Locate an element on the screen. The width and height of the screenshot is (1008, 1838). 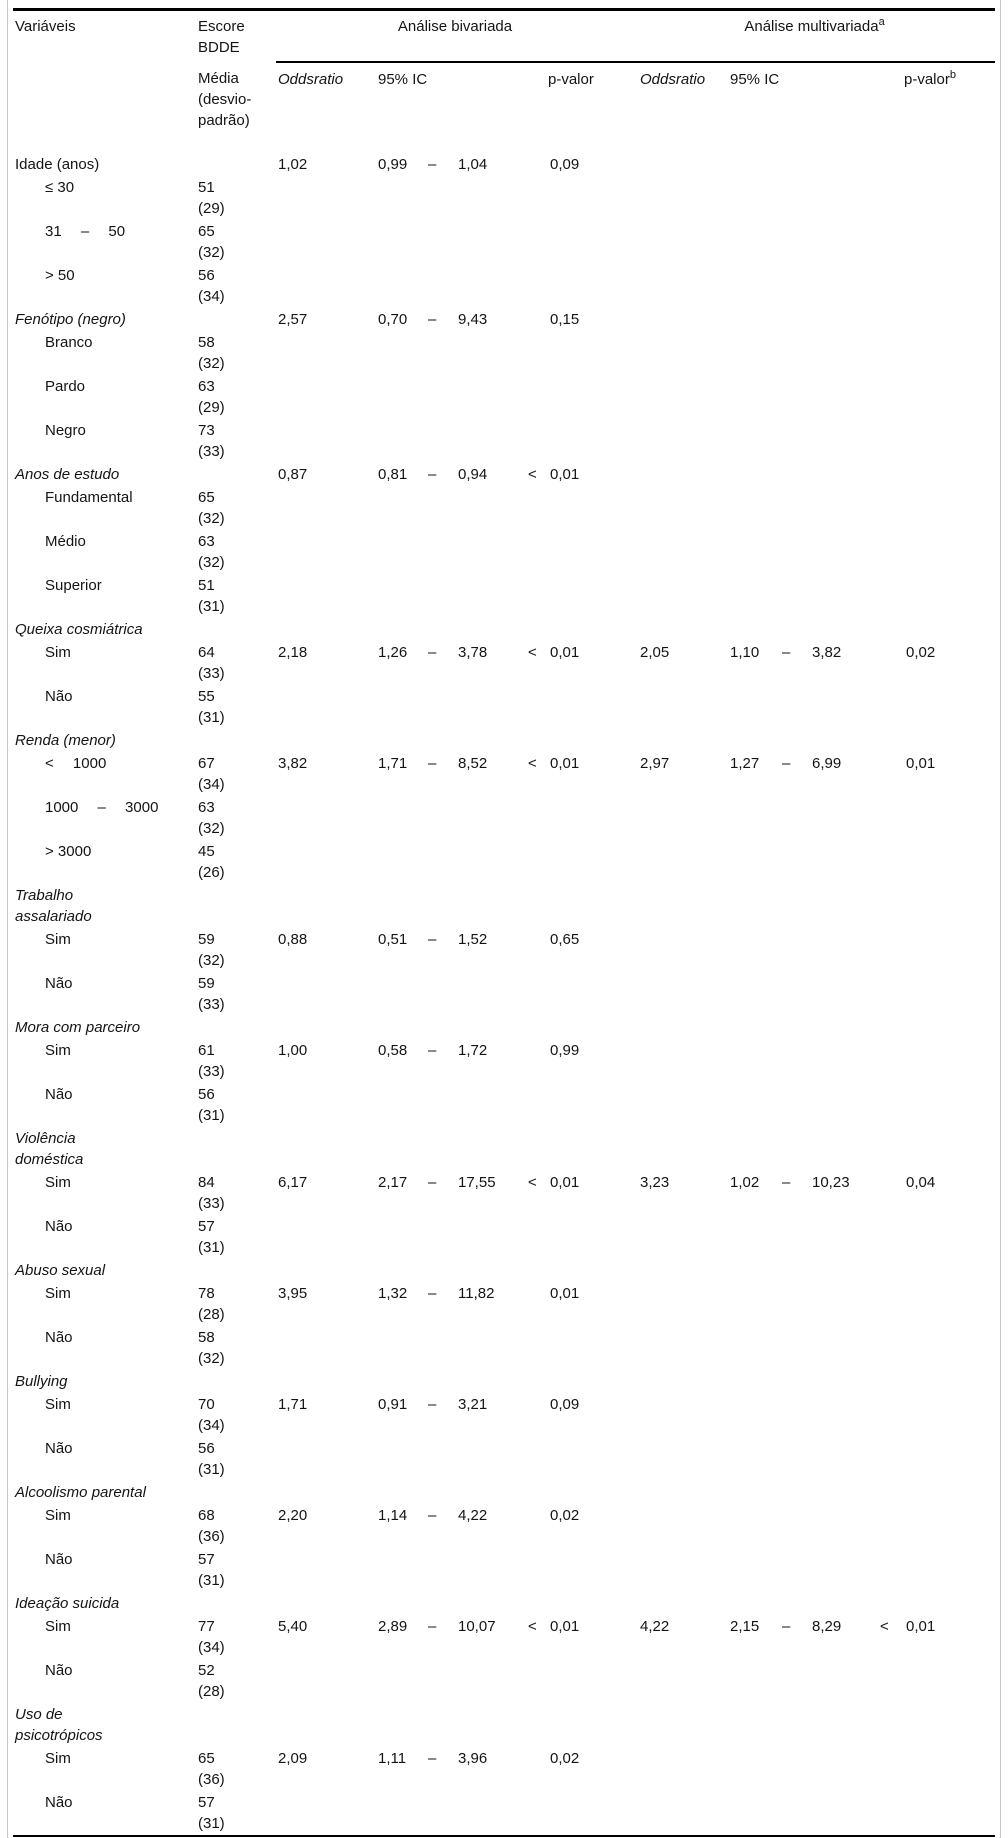
variable-cell: Abuso sexual is located at coordinates (104, 1270).